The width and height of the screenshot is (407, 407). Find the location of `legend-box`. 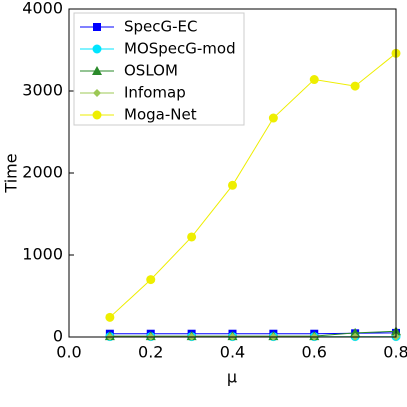

legend-box is located at coordinates (159, 69).